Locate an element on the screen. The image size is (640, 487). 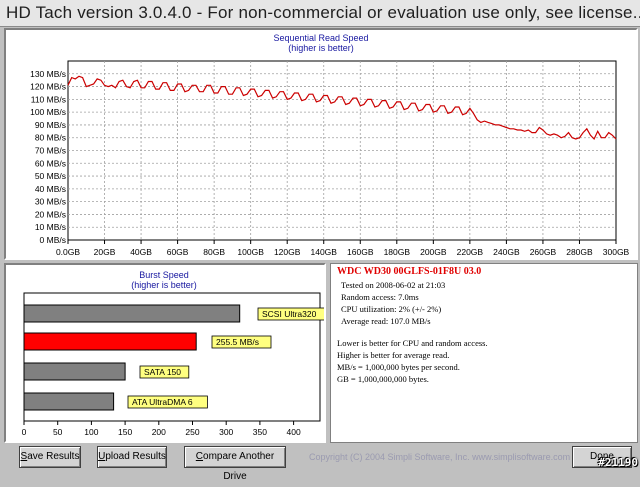
burst-chart-subtitle: (higher is better) is located at coordinates (164, 285).